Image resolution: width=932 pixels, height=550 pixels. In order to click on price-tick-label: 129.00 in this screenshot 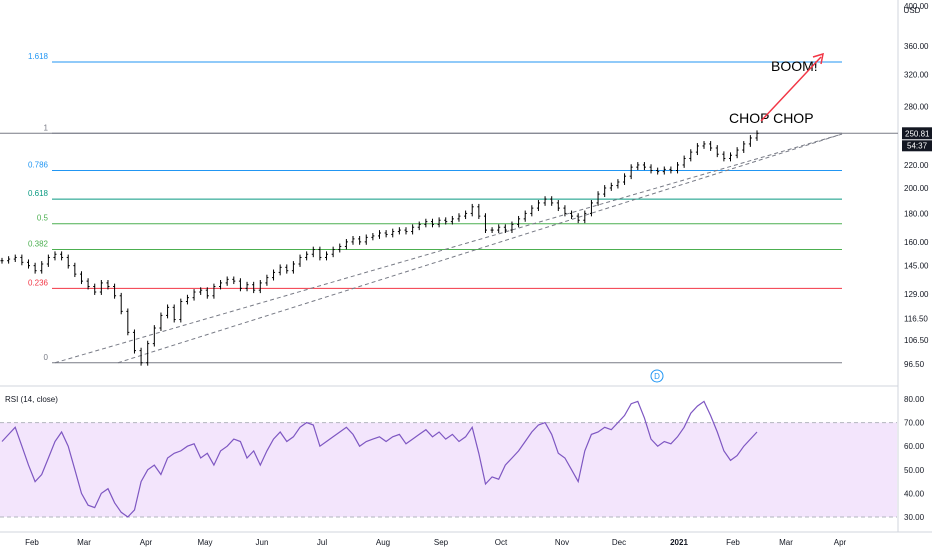, I will do `click(916, 294)`.